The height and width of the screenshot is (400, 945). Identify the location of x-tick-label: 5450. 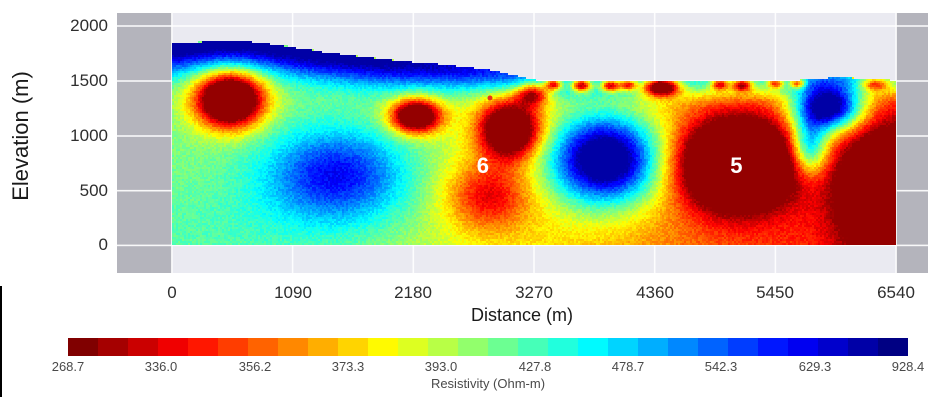
(775, 292).